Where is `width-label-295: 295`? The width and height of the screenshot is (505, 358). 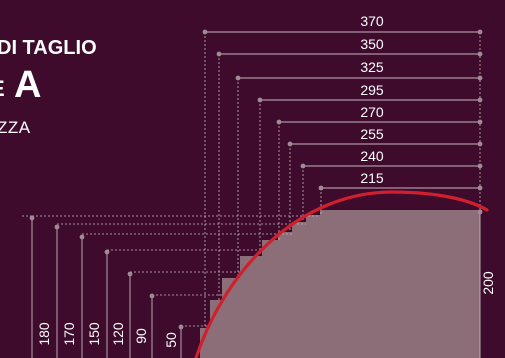 width-label-295: 295 is located at coordinates (372, 90).